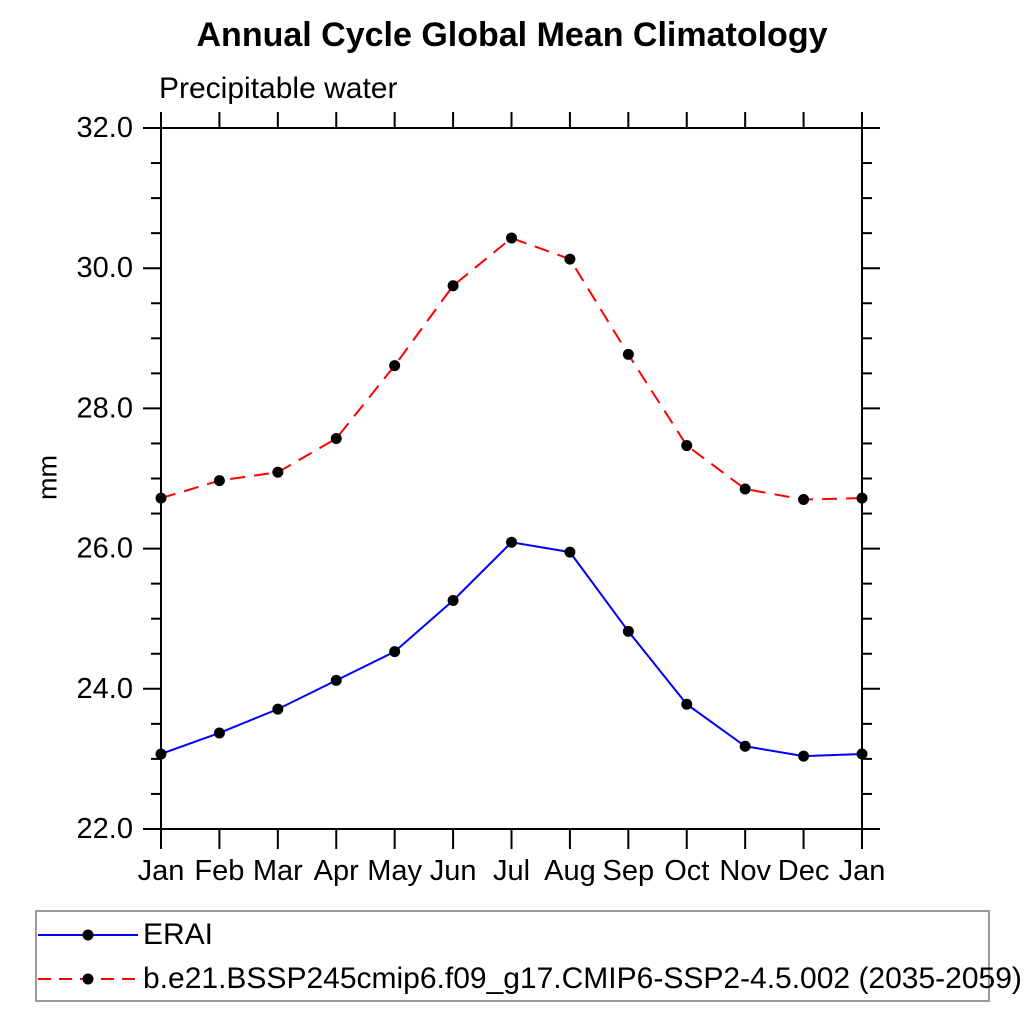 The width and height of the screenshot is (1024, 1024). What do you see at coordinates (394, 871) in the screenshot?
I see `x-tick-label: May` at bounding box center [394, 871].